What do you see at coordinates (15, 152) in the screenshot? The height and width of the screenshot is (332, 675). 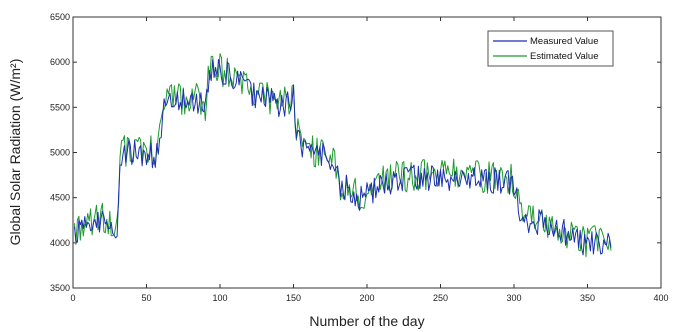 I see `y-axis-title: Global Solar Radiation (W/m²)` at bounding box center [15, 152].